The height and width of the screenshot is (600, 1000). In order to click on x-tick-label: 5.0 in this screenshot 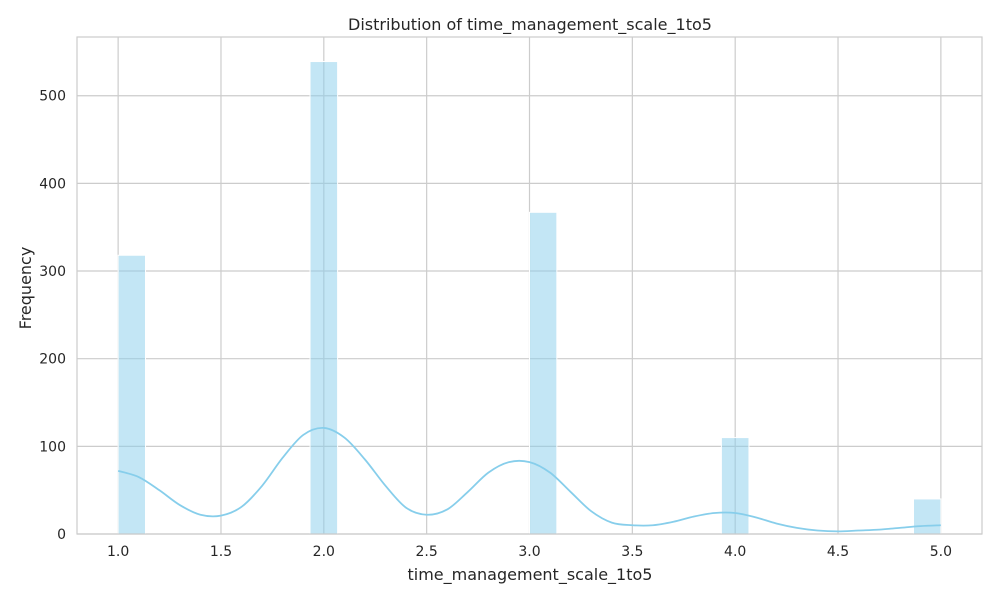, I will do `click(941, 552)`.